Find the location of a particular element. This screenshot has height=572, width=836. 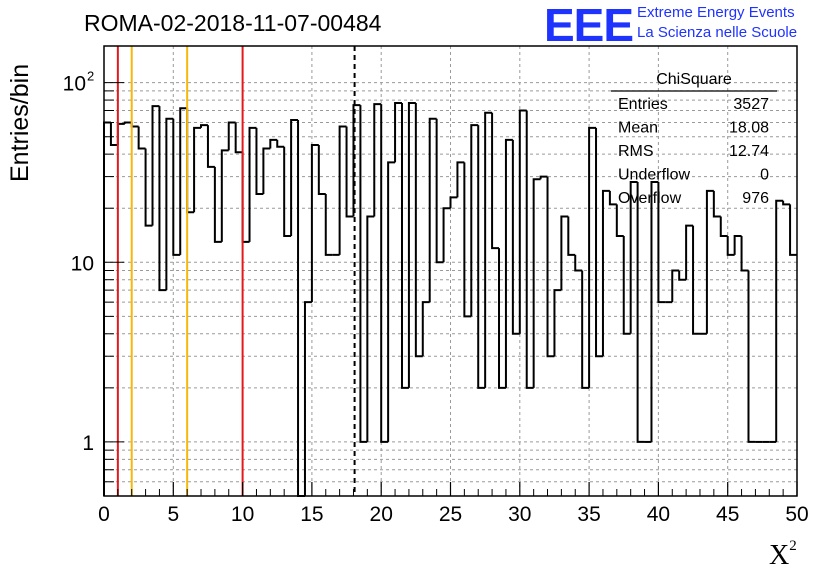

stats-title: ChiSquare is located at coordinates (694, 79).